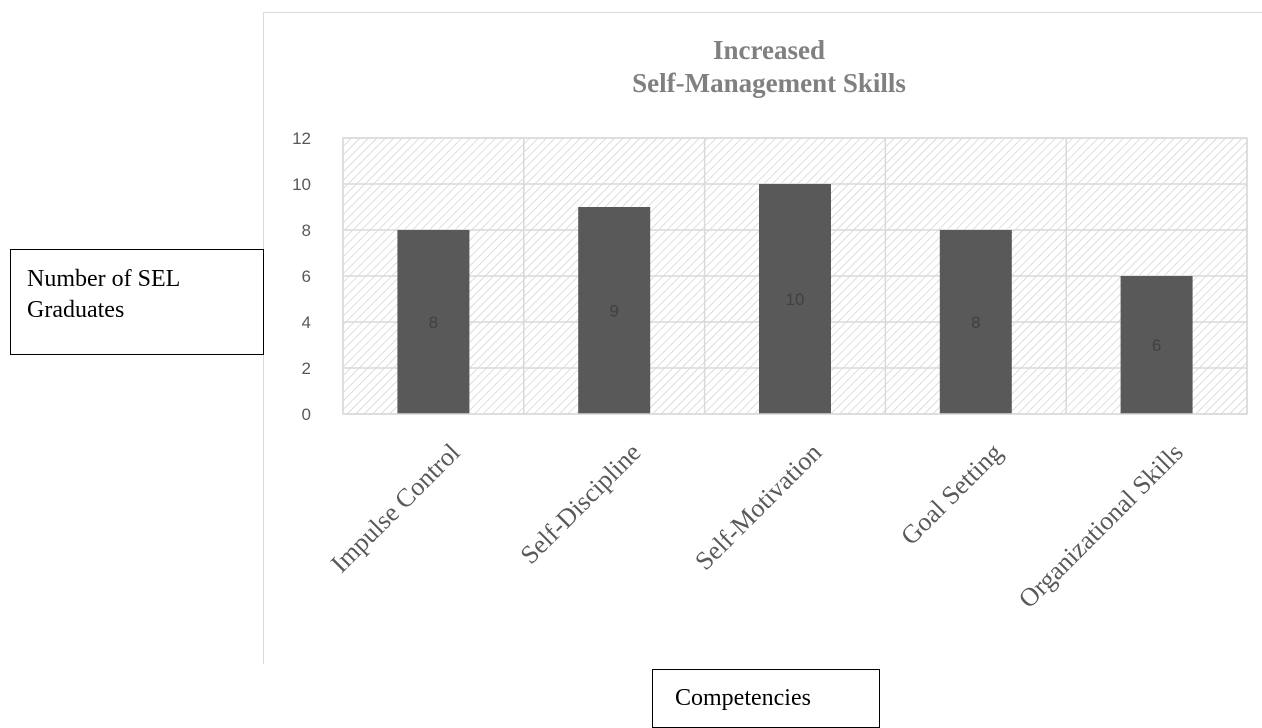 This screenshot has height=728, width=1262. What do you see at coordinates (951, 494) in the screenshot?
I see `category-label: Goal Setting` at bounding box center [951, 494].